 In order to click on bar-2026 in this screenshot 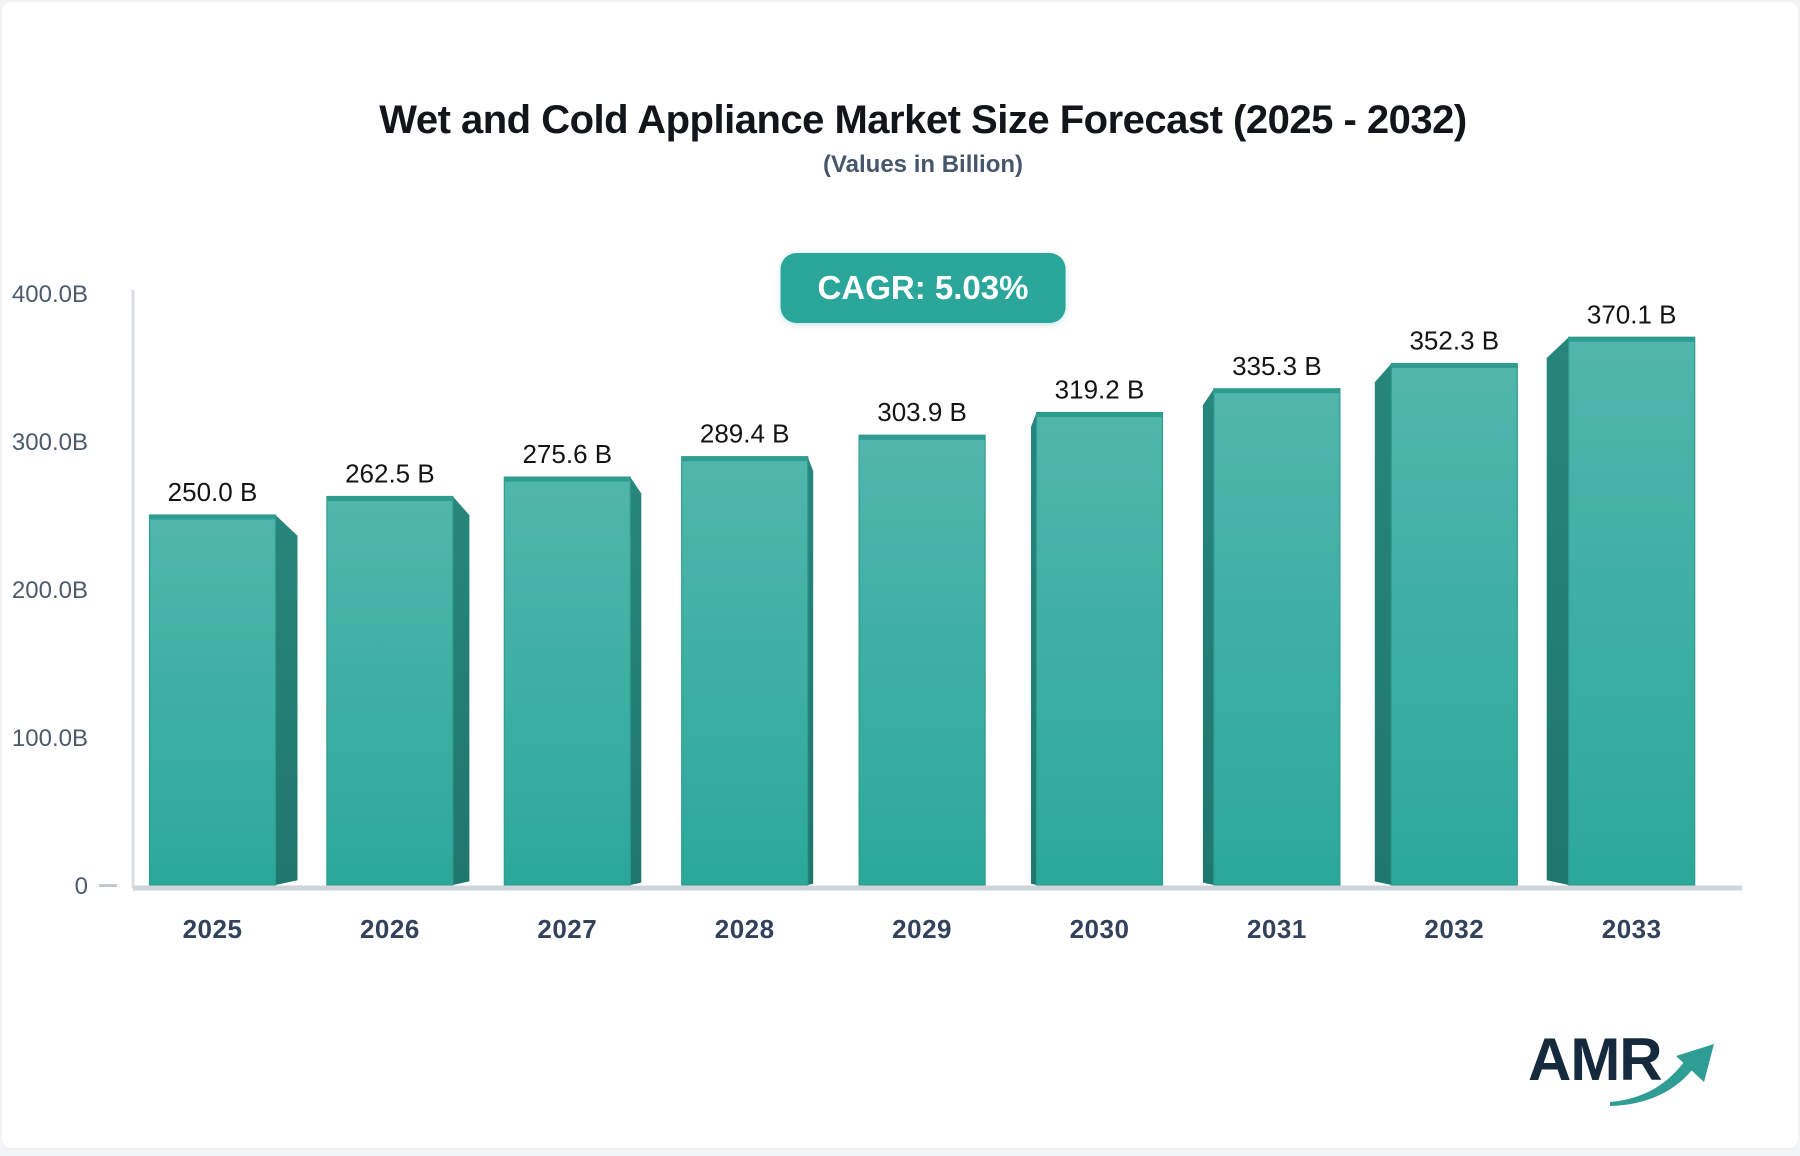, I will do `click(390, 690)`.